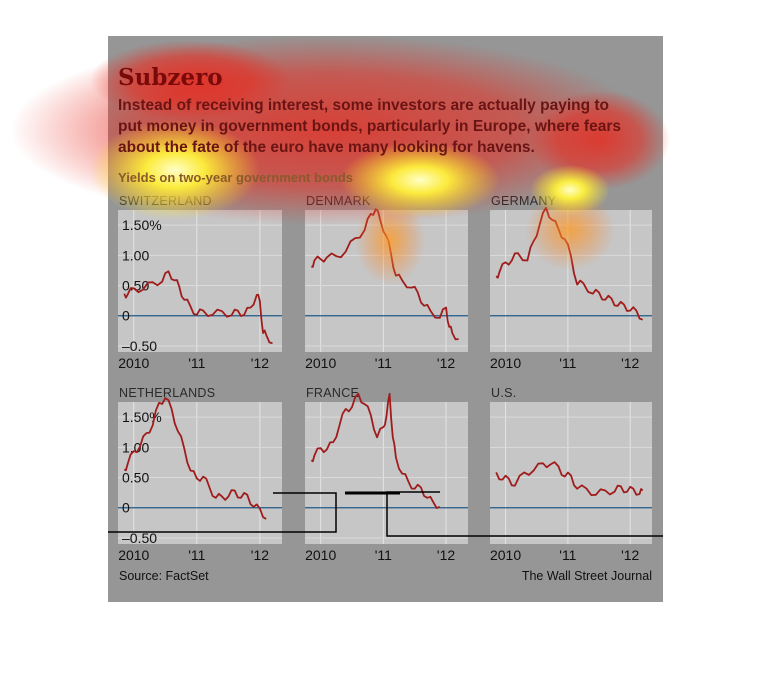  Describe the element at coordinates (505, 363) in the screenshot. I see `x-tick-label-germany: 2010` at that location.